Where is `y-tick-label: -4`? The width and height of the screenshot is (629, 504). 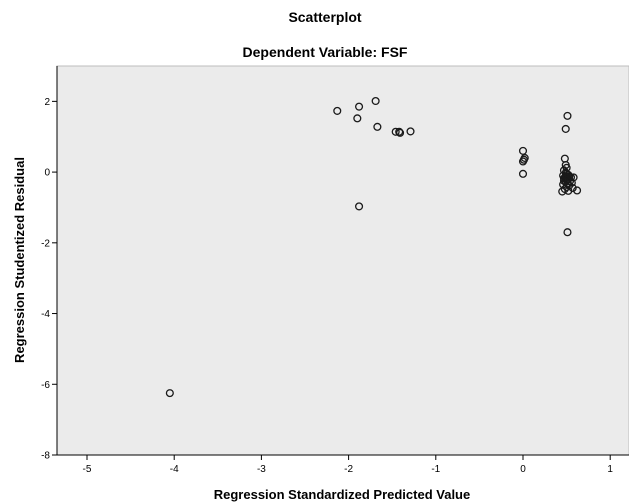
y-tick-label: -4 is located at coordinates (45, 314).